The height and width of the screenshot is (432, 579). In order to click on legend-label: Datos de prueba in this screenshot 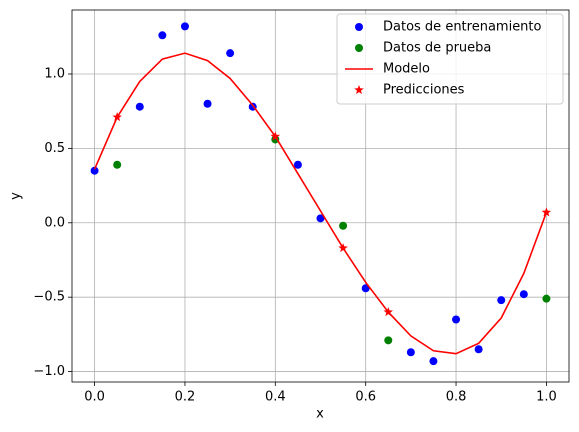, I will do `click(437, 48)`.